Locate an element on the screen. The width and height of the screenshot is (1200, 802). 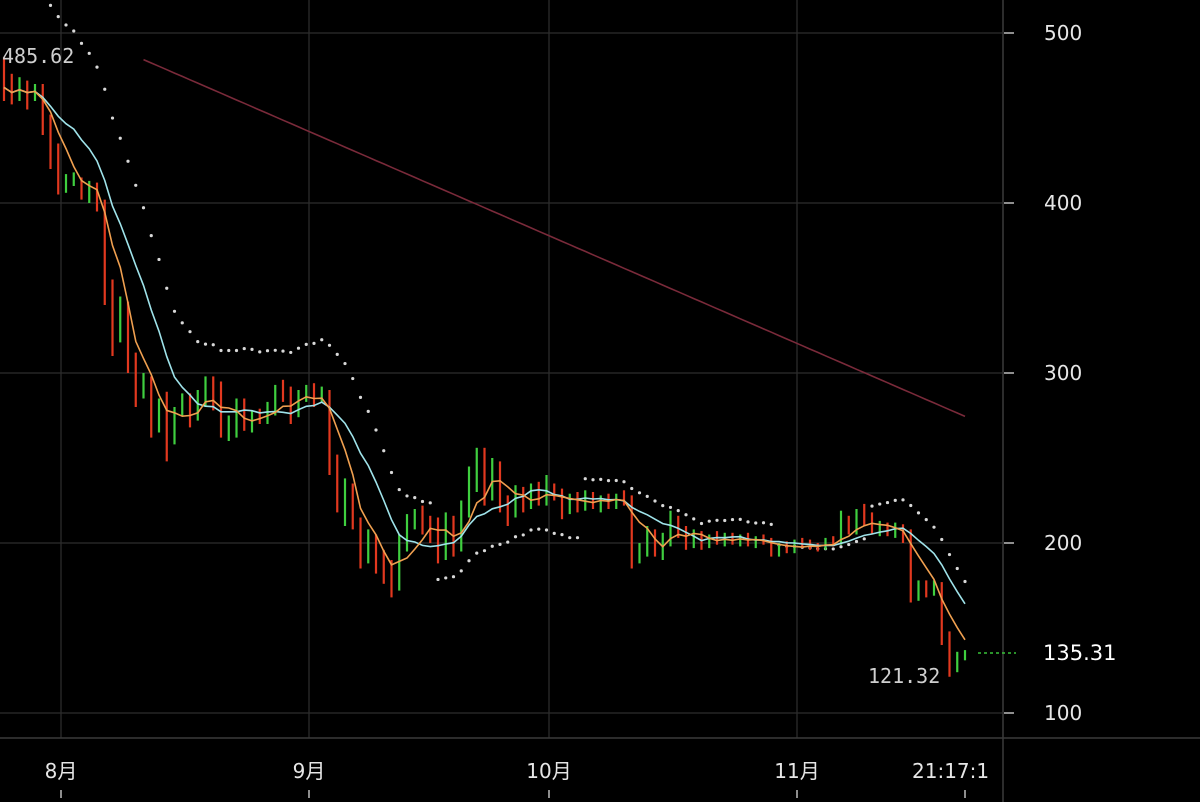
x-tick-label: 8月 is located at coordinates (61, 771).